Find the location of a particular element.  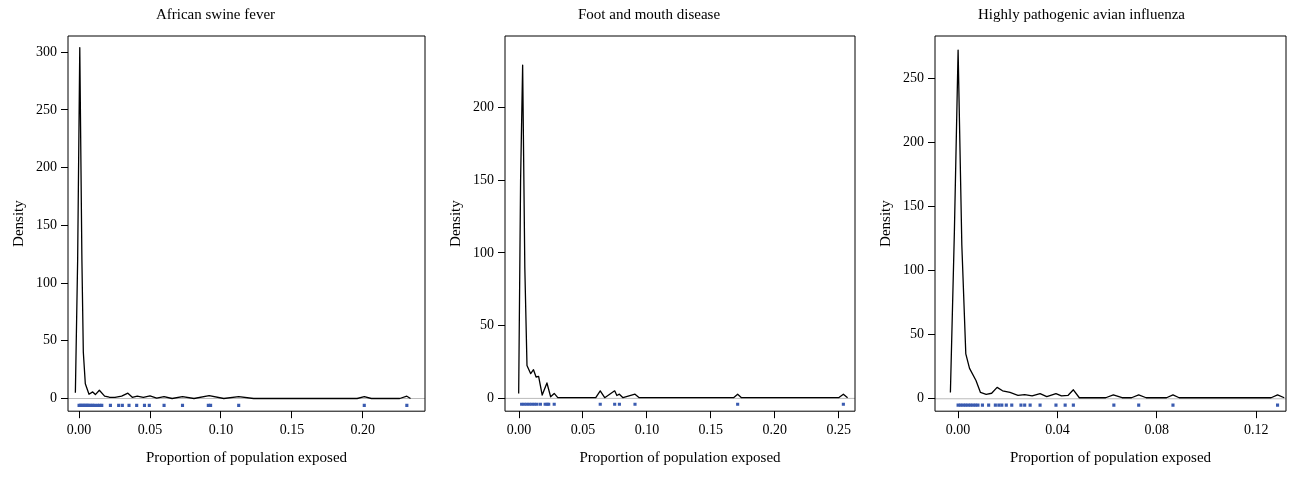

x-tick-label: 0.12 is located at coordinates (1256, 430).